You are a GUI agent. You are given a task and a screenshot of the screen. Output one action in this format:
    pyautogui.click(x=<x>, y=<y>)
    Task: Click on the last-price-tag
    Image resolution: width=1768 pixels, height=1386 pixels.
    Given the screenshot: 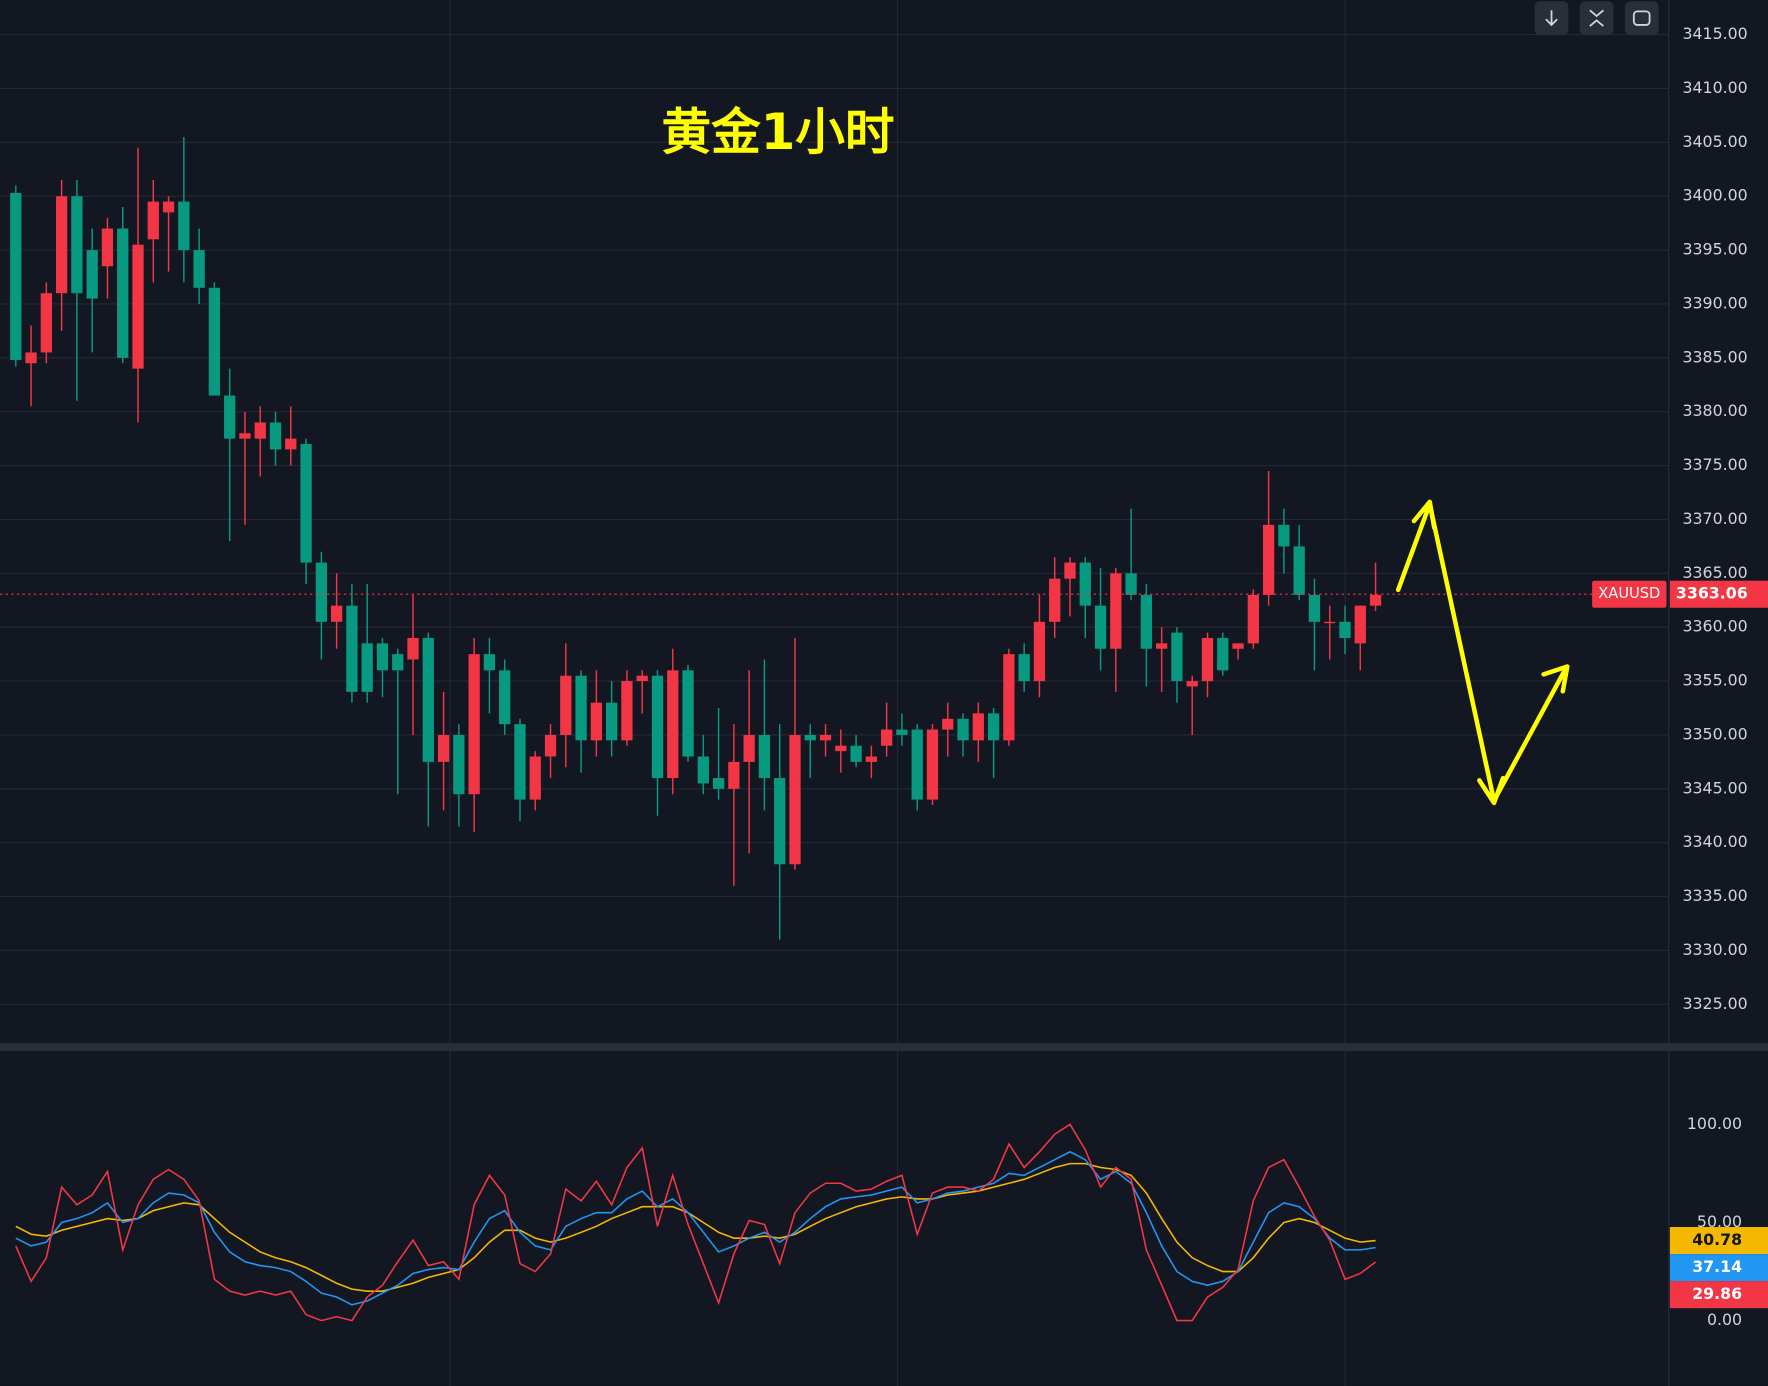 What is the action you would take?
    pyautogui.click(x=1718, y=594)
    